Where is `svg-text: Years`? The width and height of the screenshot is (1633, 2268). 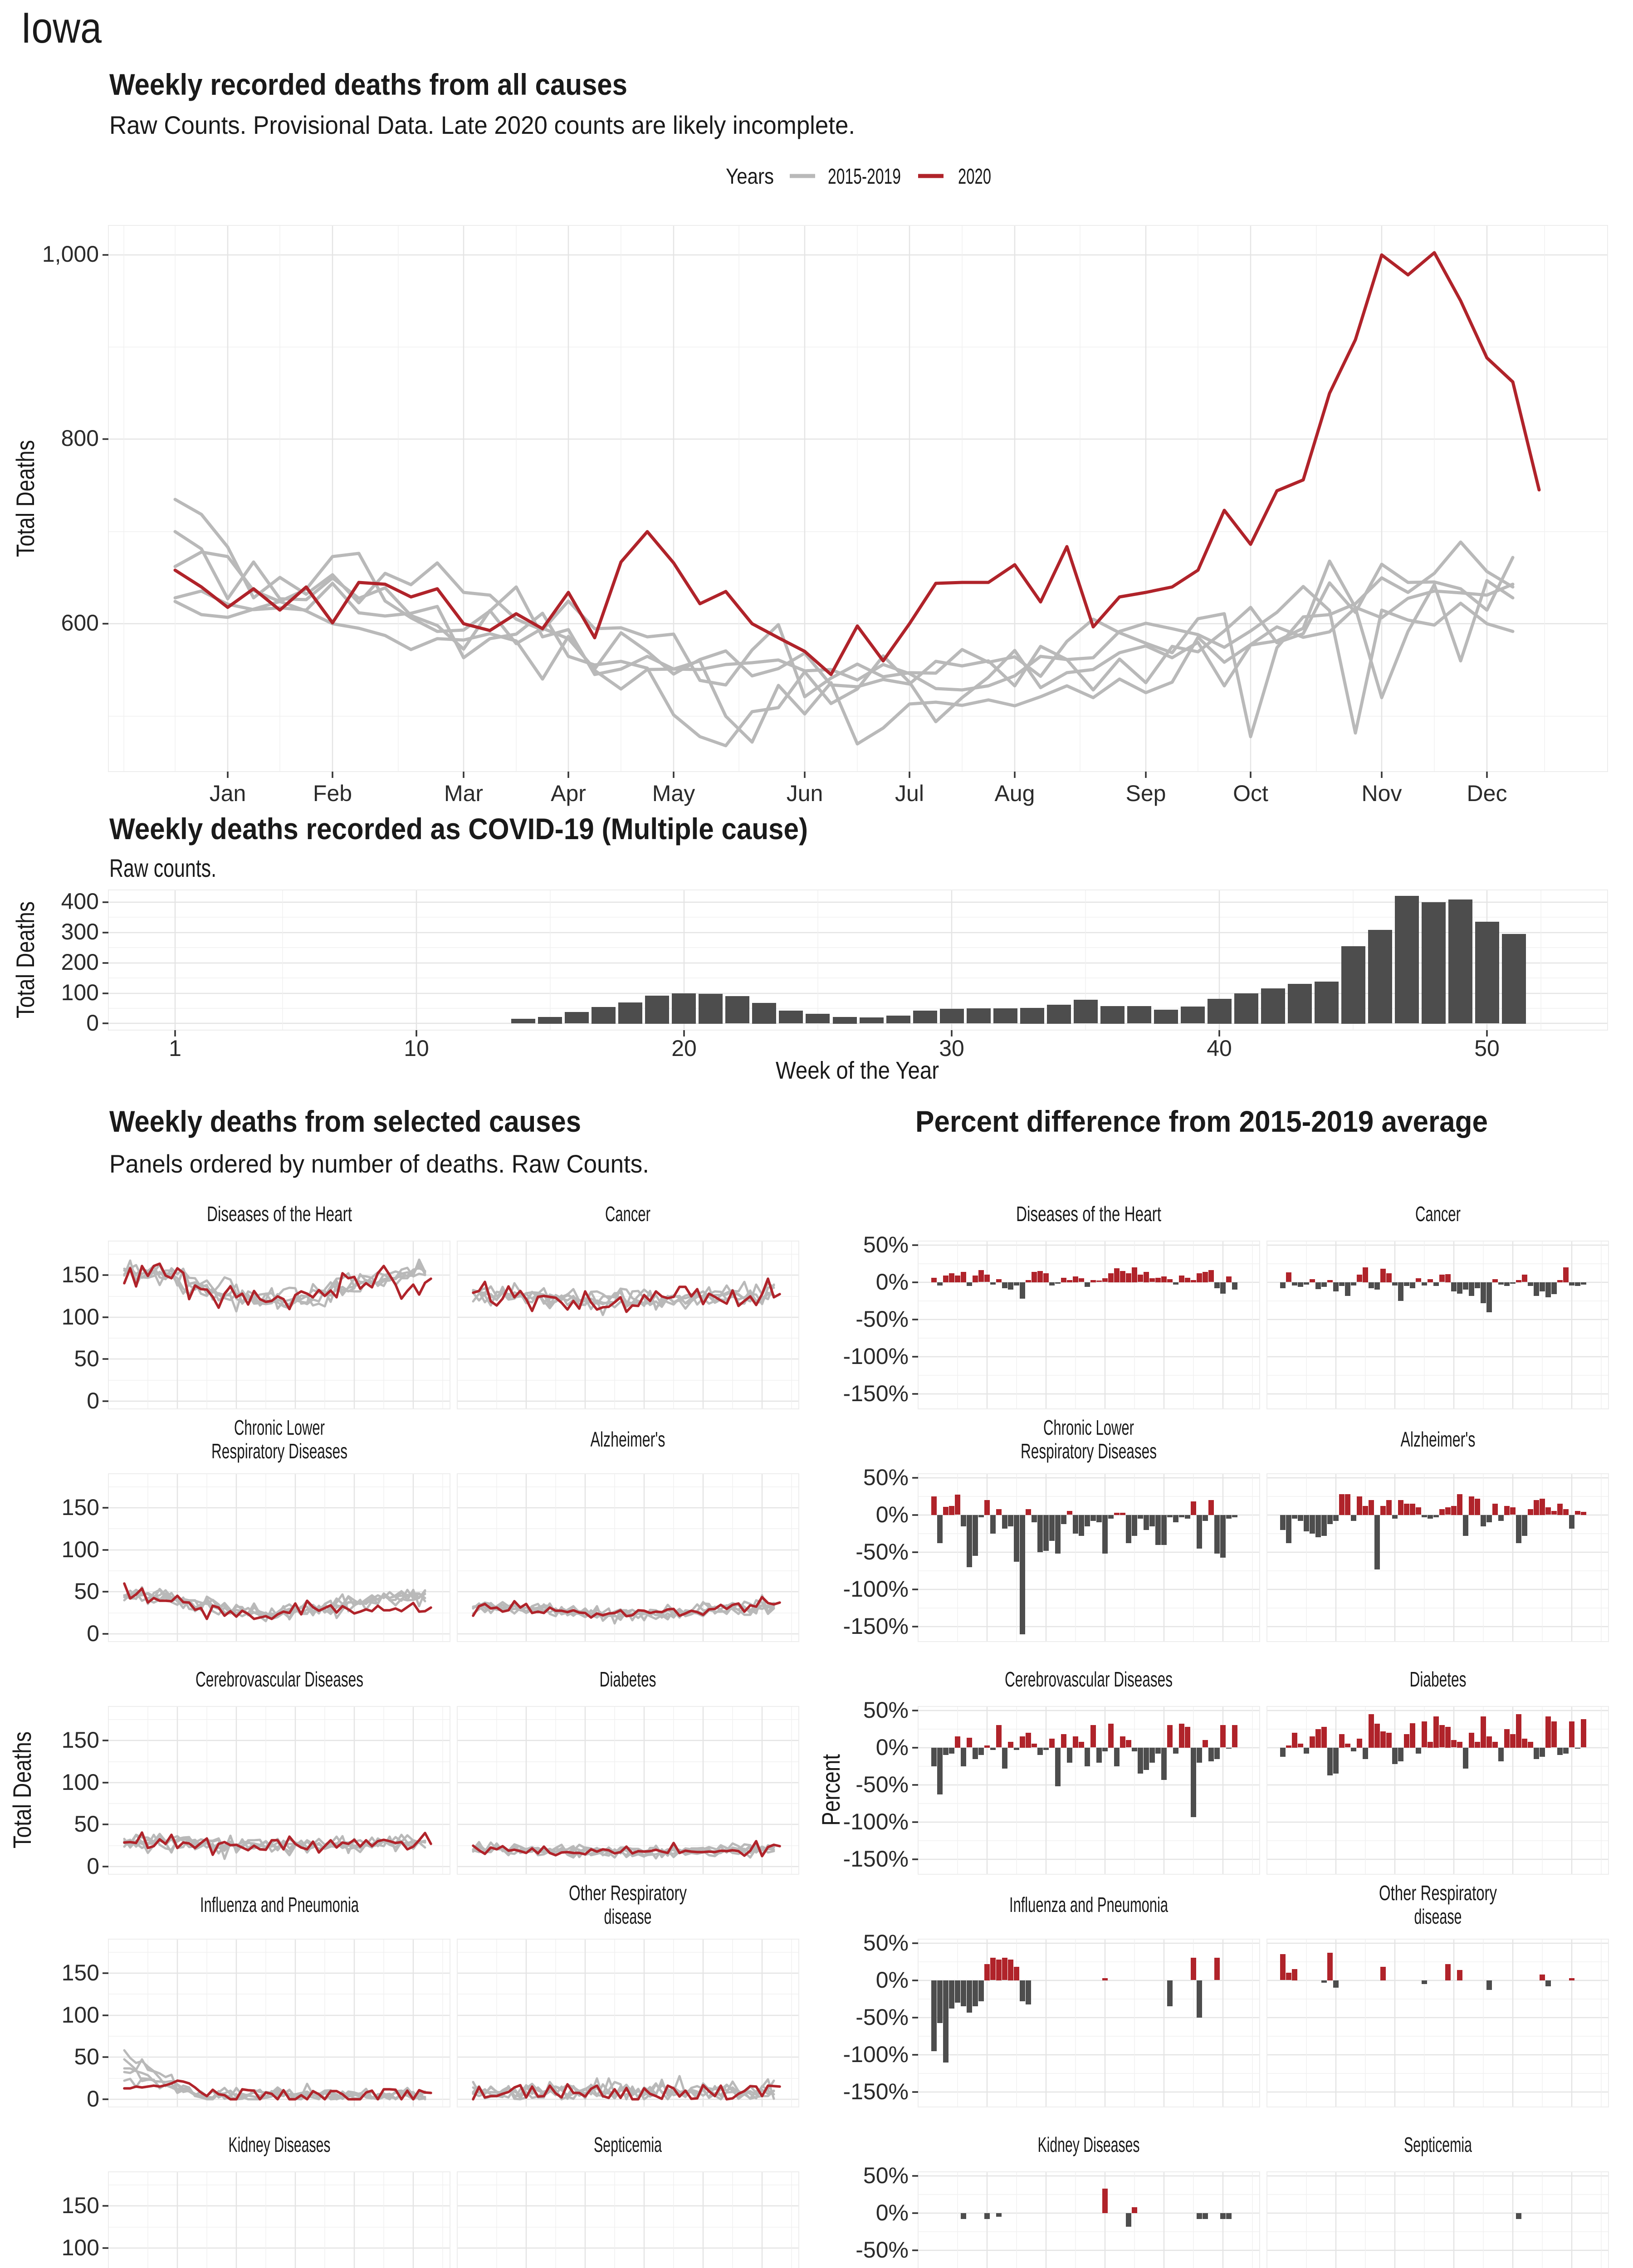
svg-text: Years is located at coordinates (750, 177).